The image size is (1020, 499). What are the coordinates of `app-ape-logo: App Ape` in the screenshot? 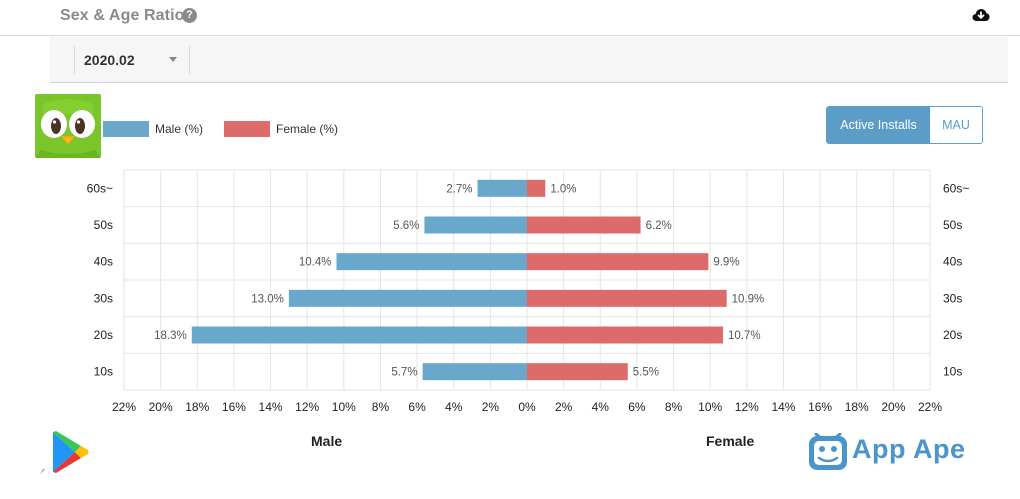 It's located at (888, 453).